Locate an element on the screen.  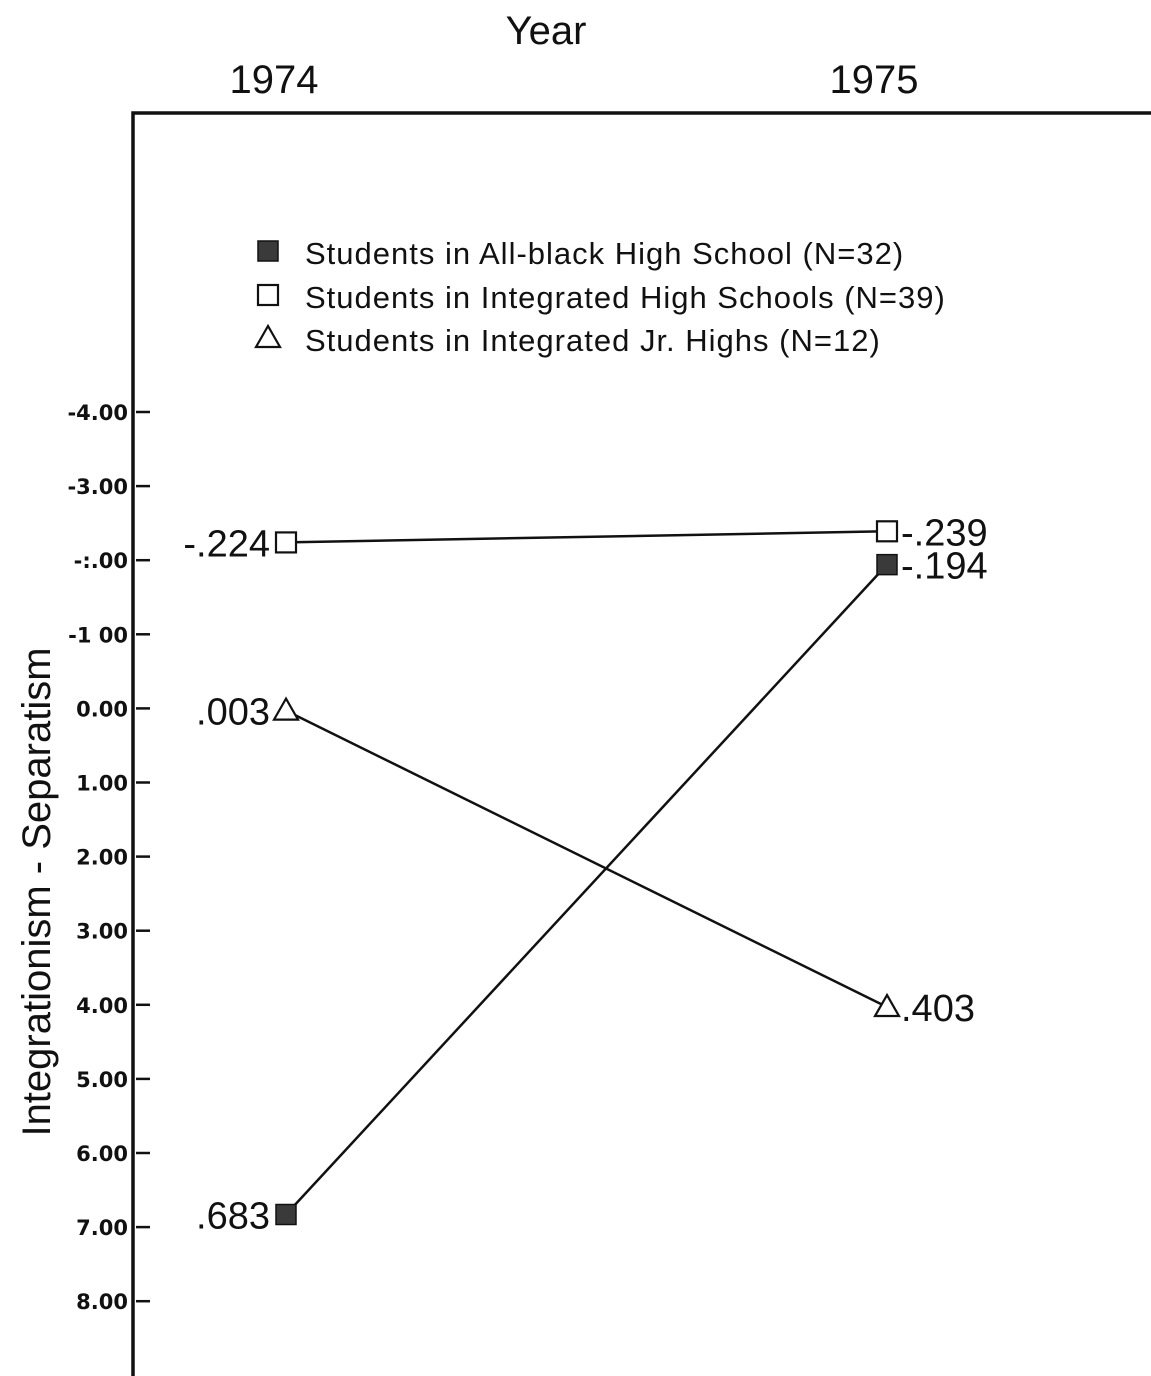
y-tick-label: 5.00 is located at coordinates (102, 1080).